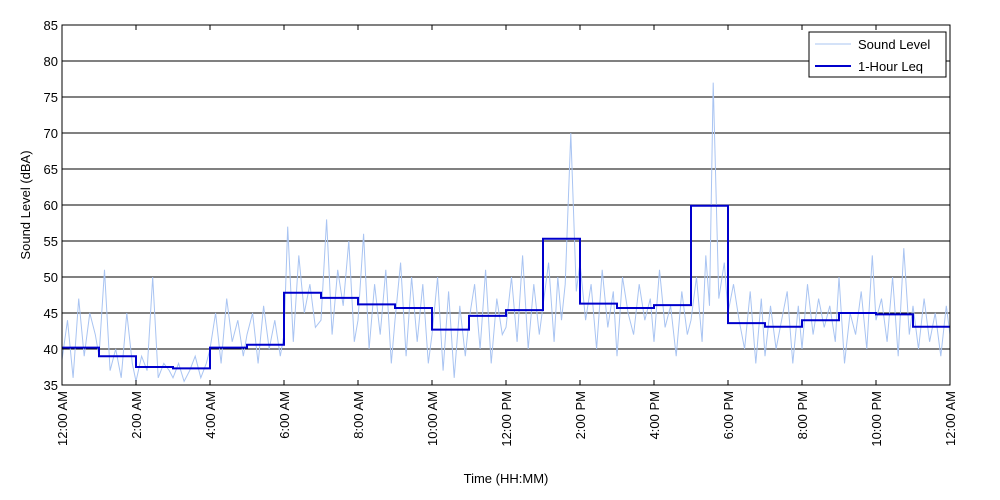 The image size is (1000, 500). Describe the element at coordinates (580, 415) in the screenshot. I see `x-tick-label: 2:00 PM` at that location.